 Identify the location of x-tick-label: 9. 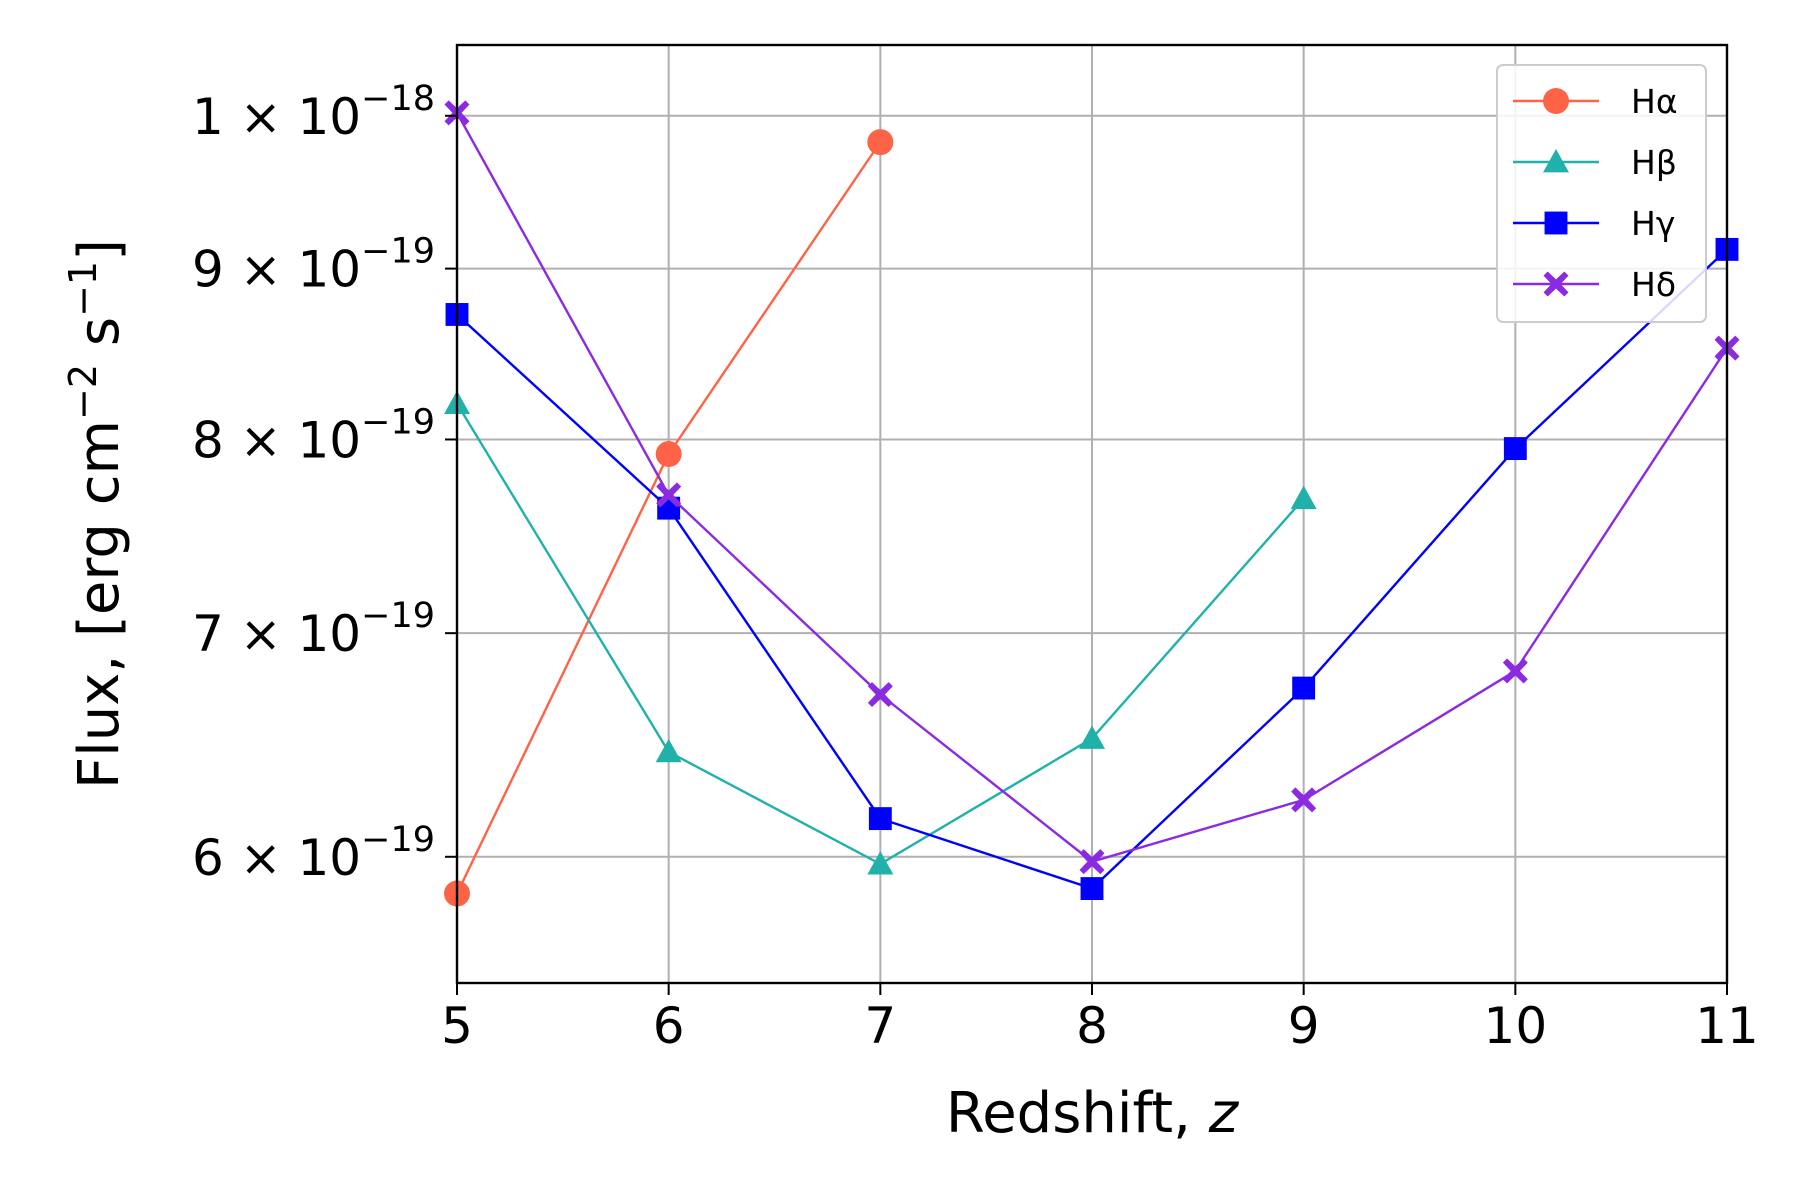
(1304, 1026).